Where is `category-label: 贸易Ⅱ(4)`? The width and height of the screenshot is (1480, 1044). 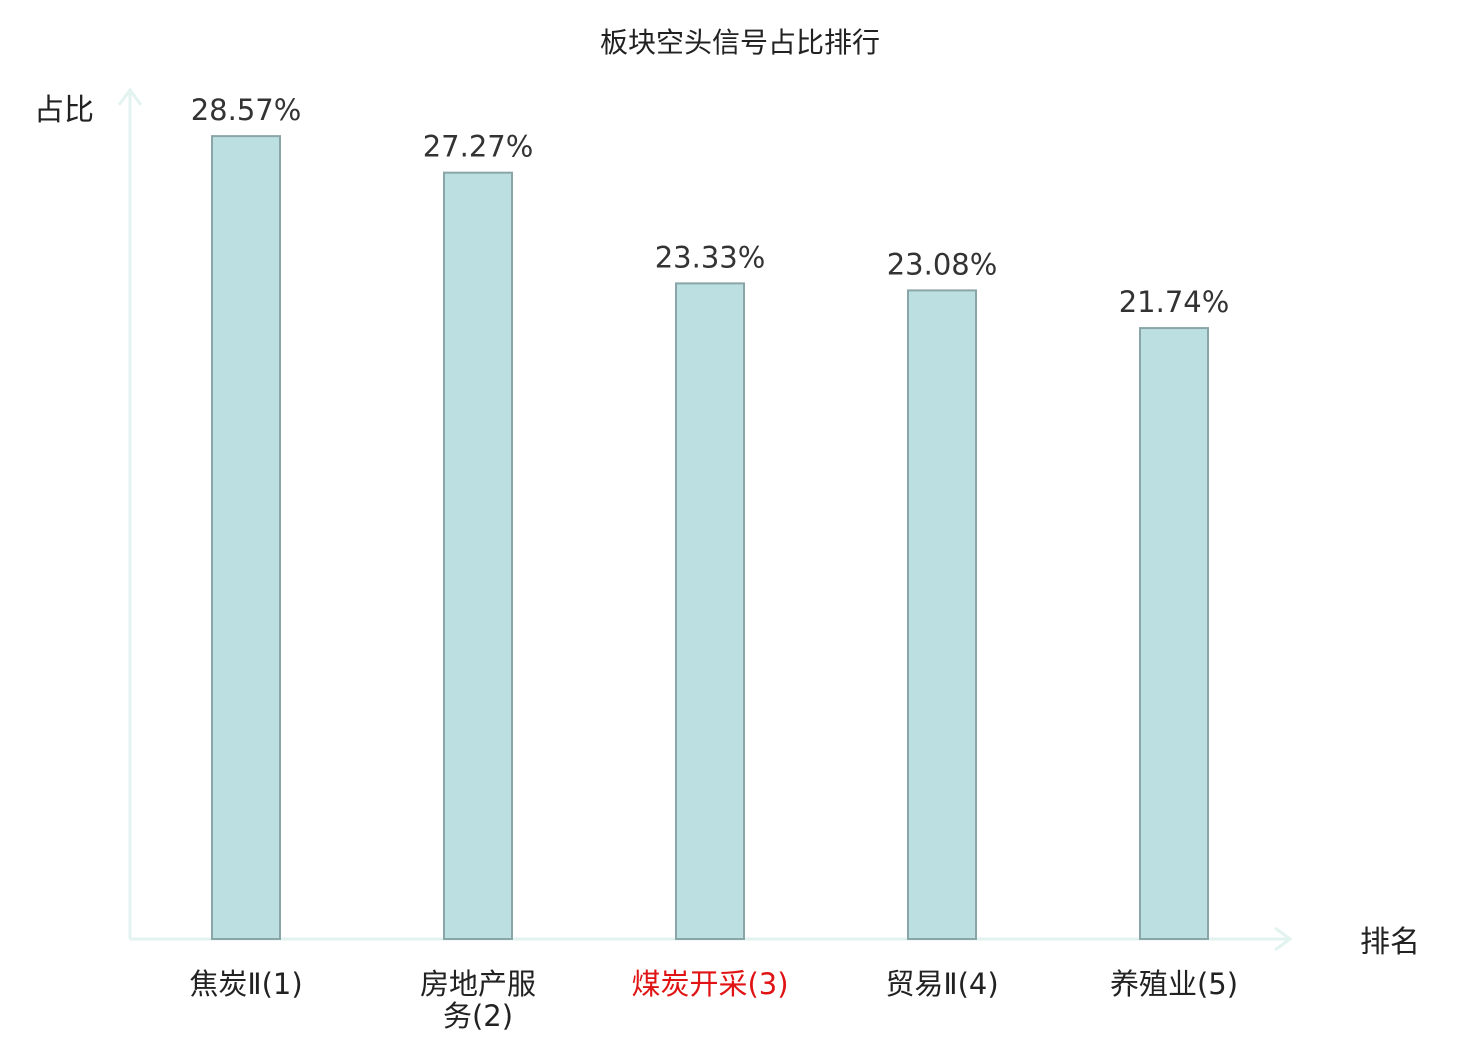
category-label: 贸易Ⅱ(4) is located at coordinates (941, 984).